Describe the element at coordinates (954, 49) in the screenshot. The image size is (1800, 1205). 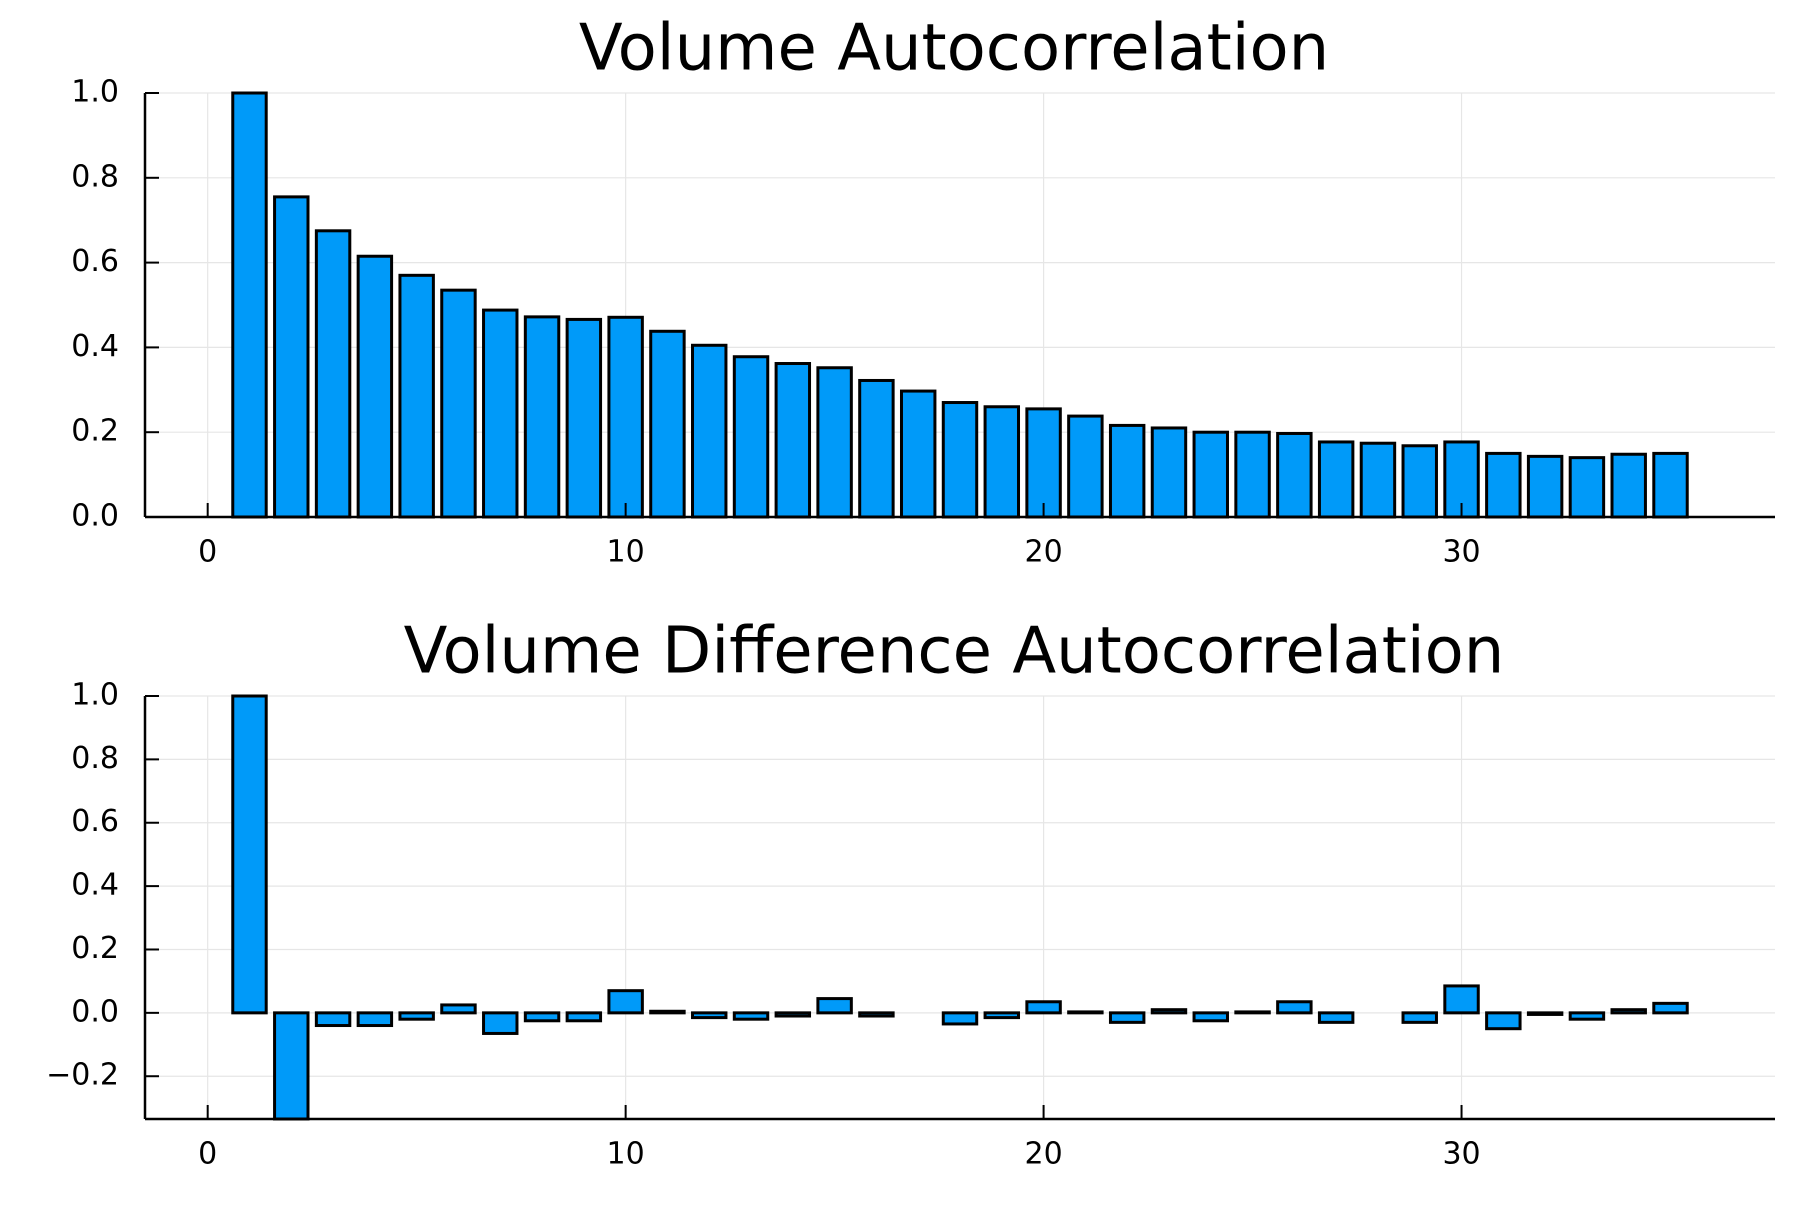
I see `chart-title: Volume Autocorrelation` at that location.